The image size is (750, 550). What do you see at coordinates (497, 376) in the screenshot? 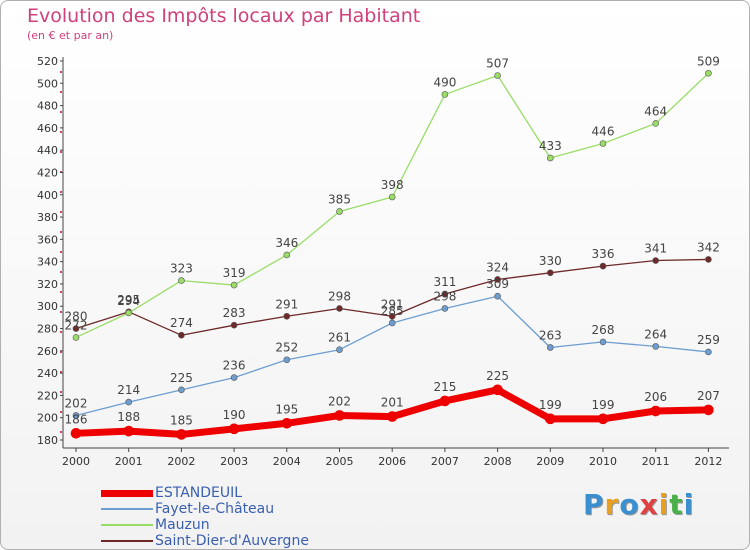
I see `data-label: 225` at bounding box center [497, 376].